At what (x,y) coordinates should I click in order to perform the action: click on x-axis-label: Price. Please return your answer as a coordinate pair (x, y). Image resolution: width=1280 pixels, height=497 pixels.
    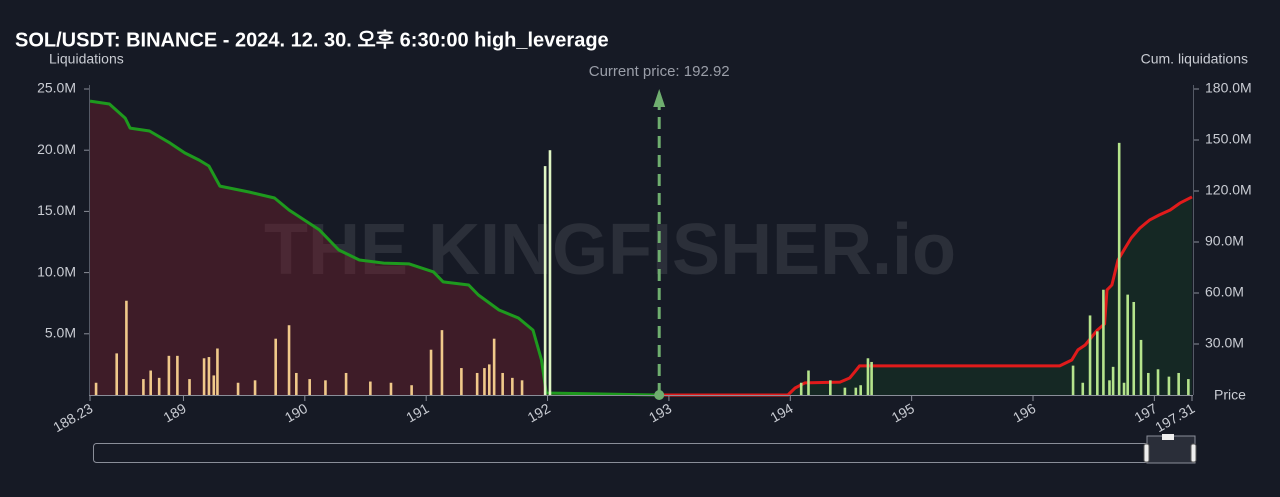
    Looking at the image, I should click on (1230, 395).